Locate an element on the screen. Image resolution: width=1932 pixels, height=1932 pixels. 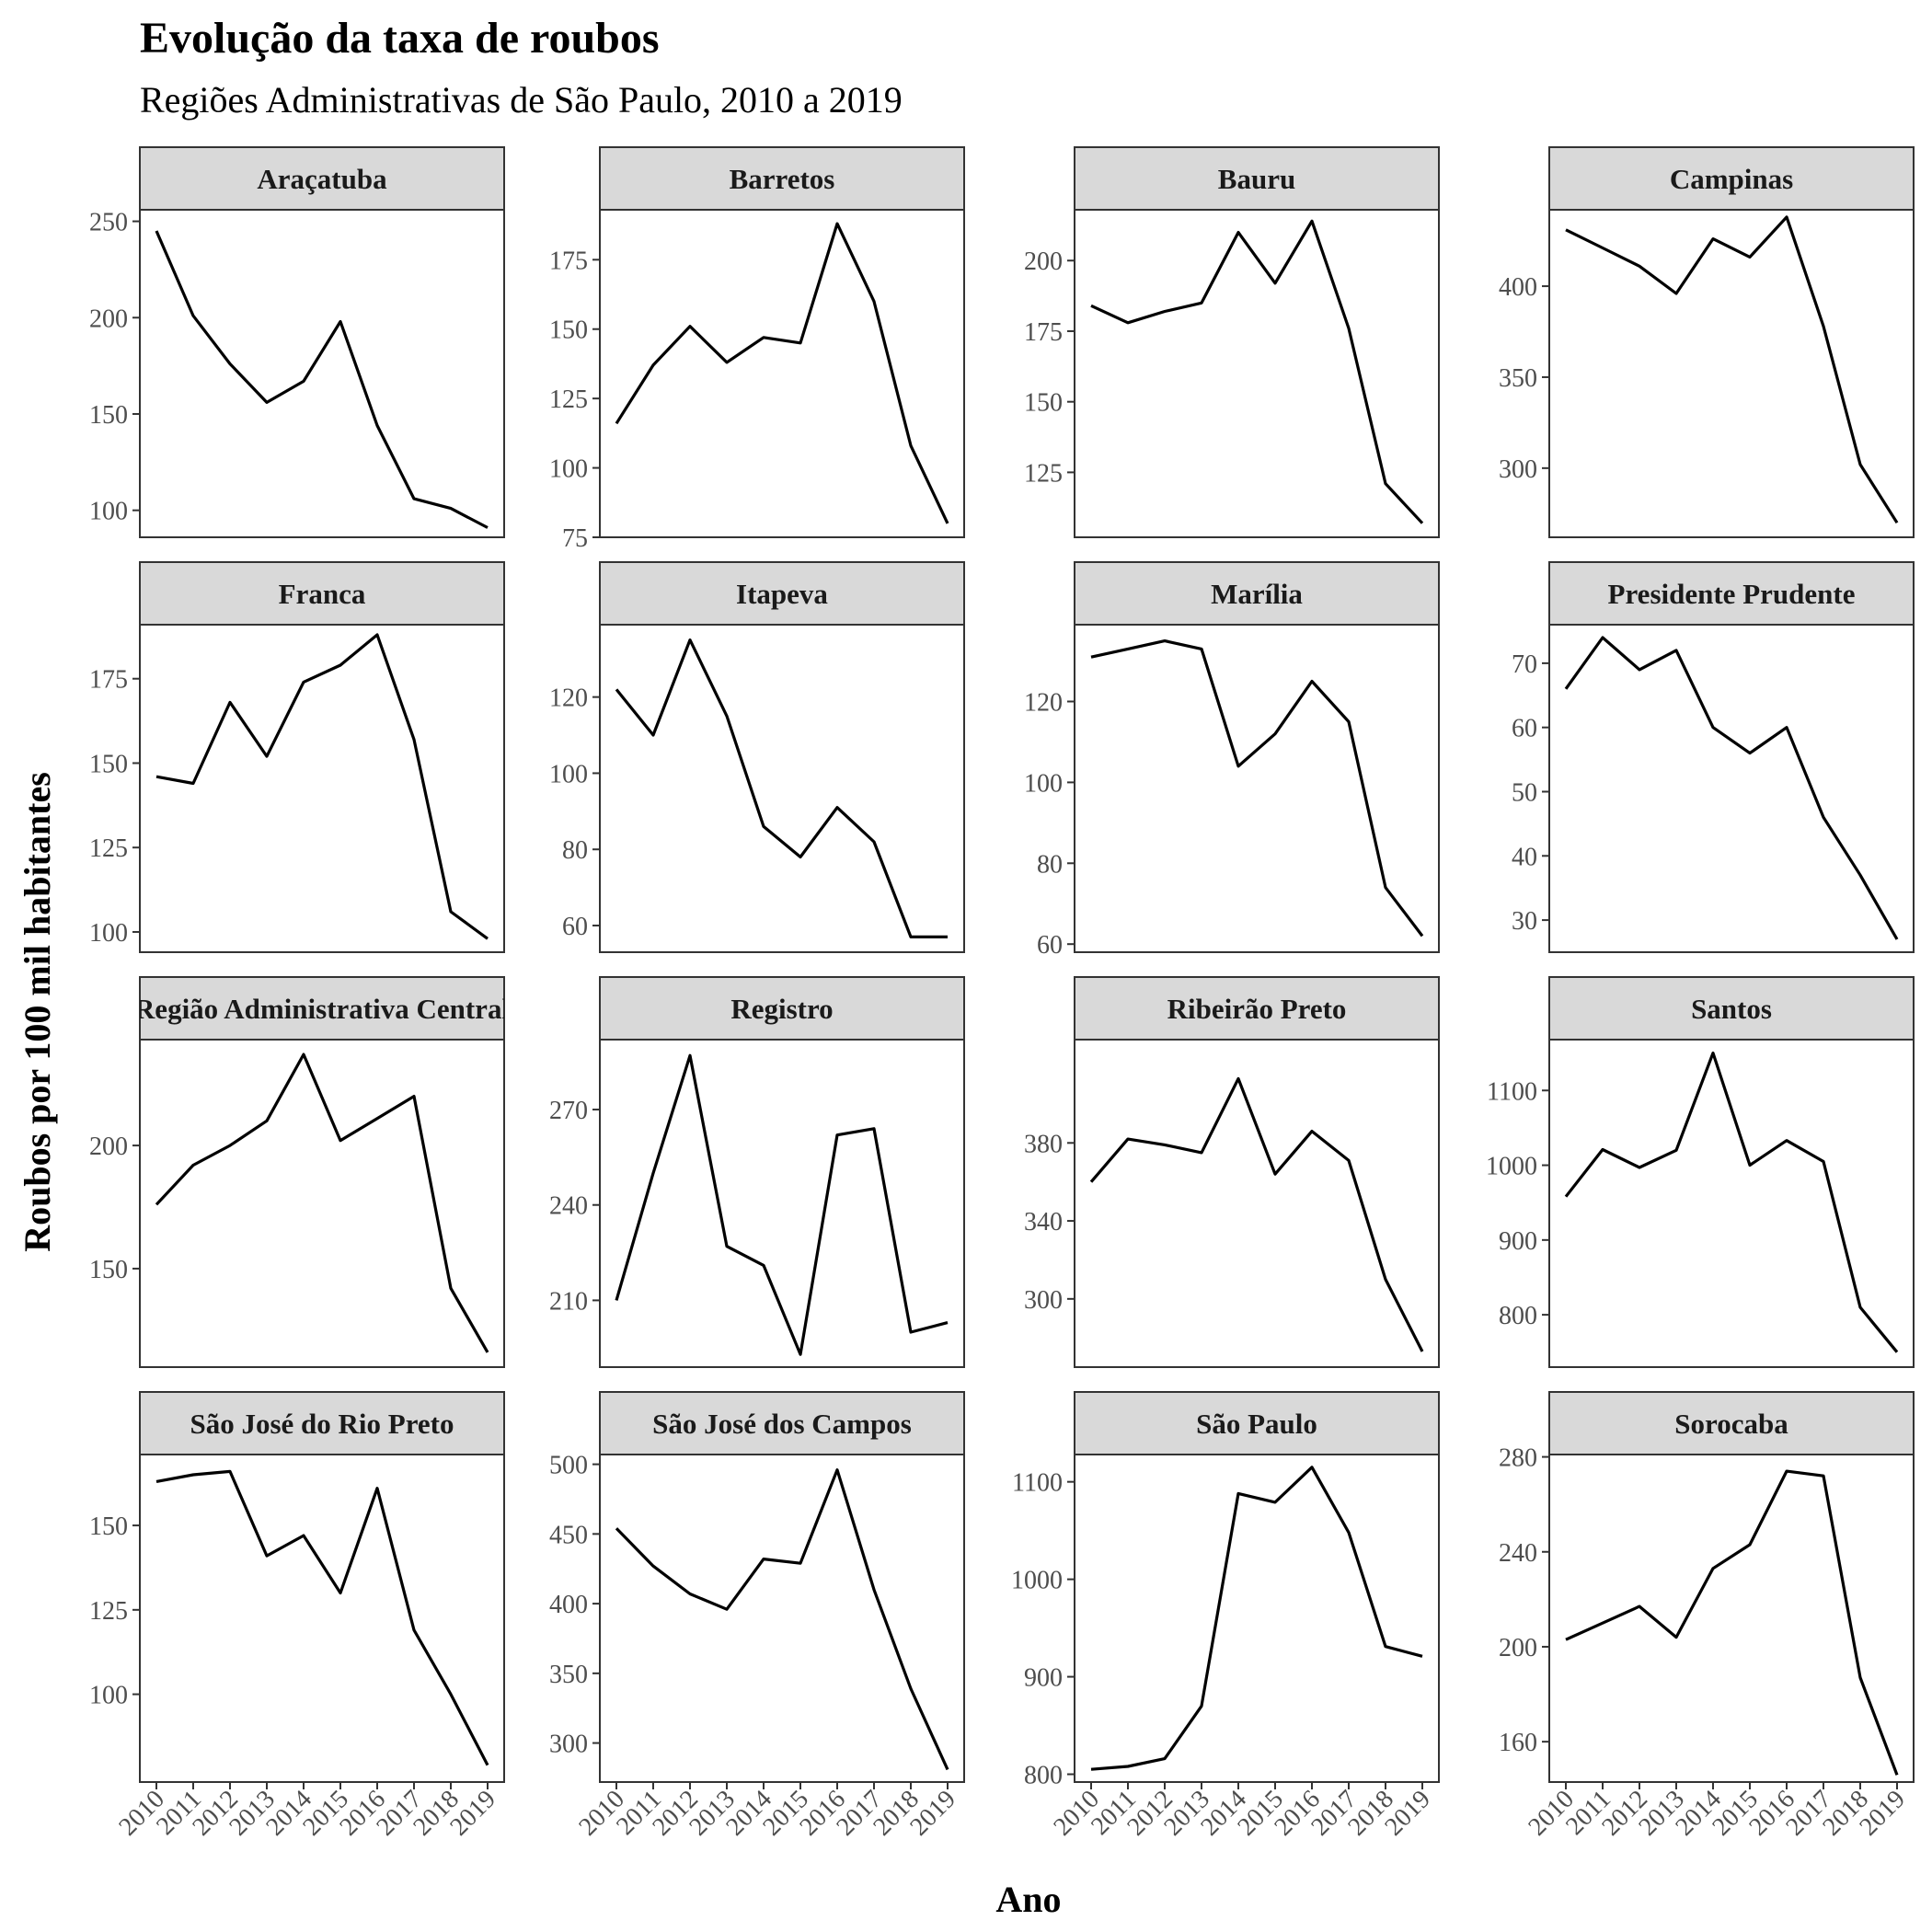
y-tick-label: 900 is located at coordinates (1043, 1678).